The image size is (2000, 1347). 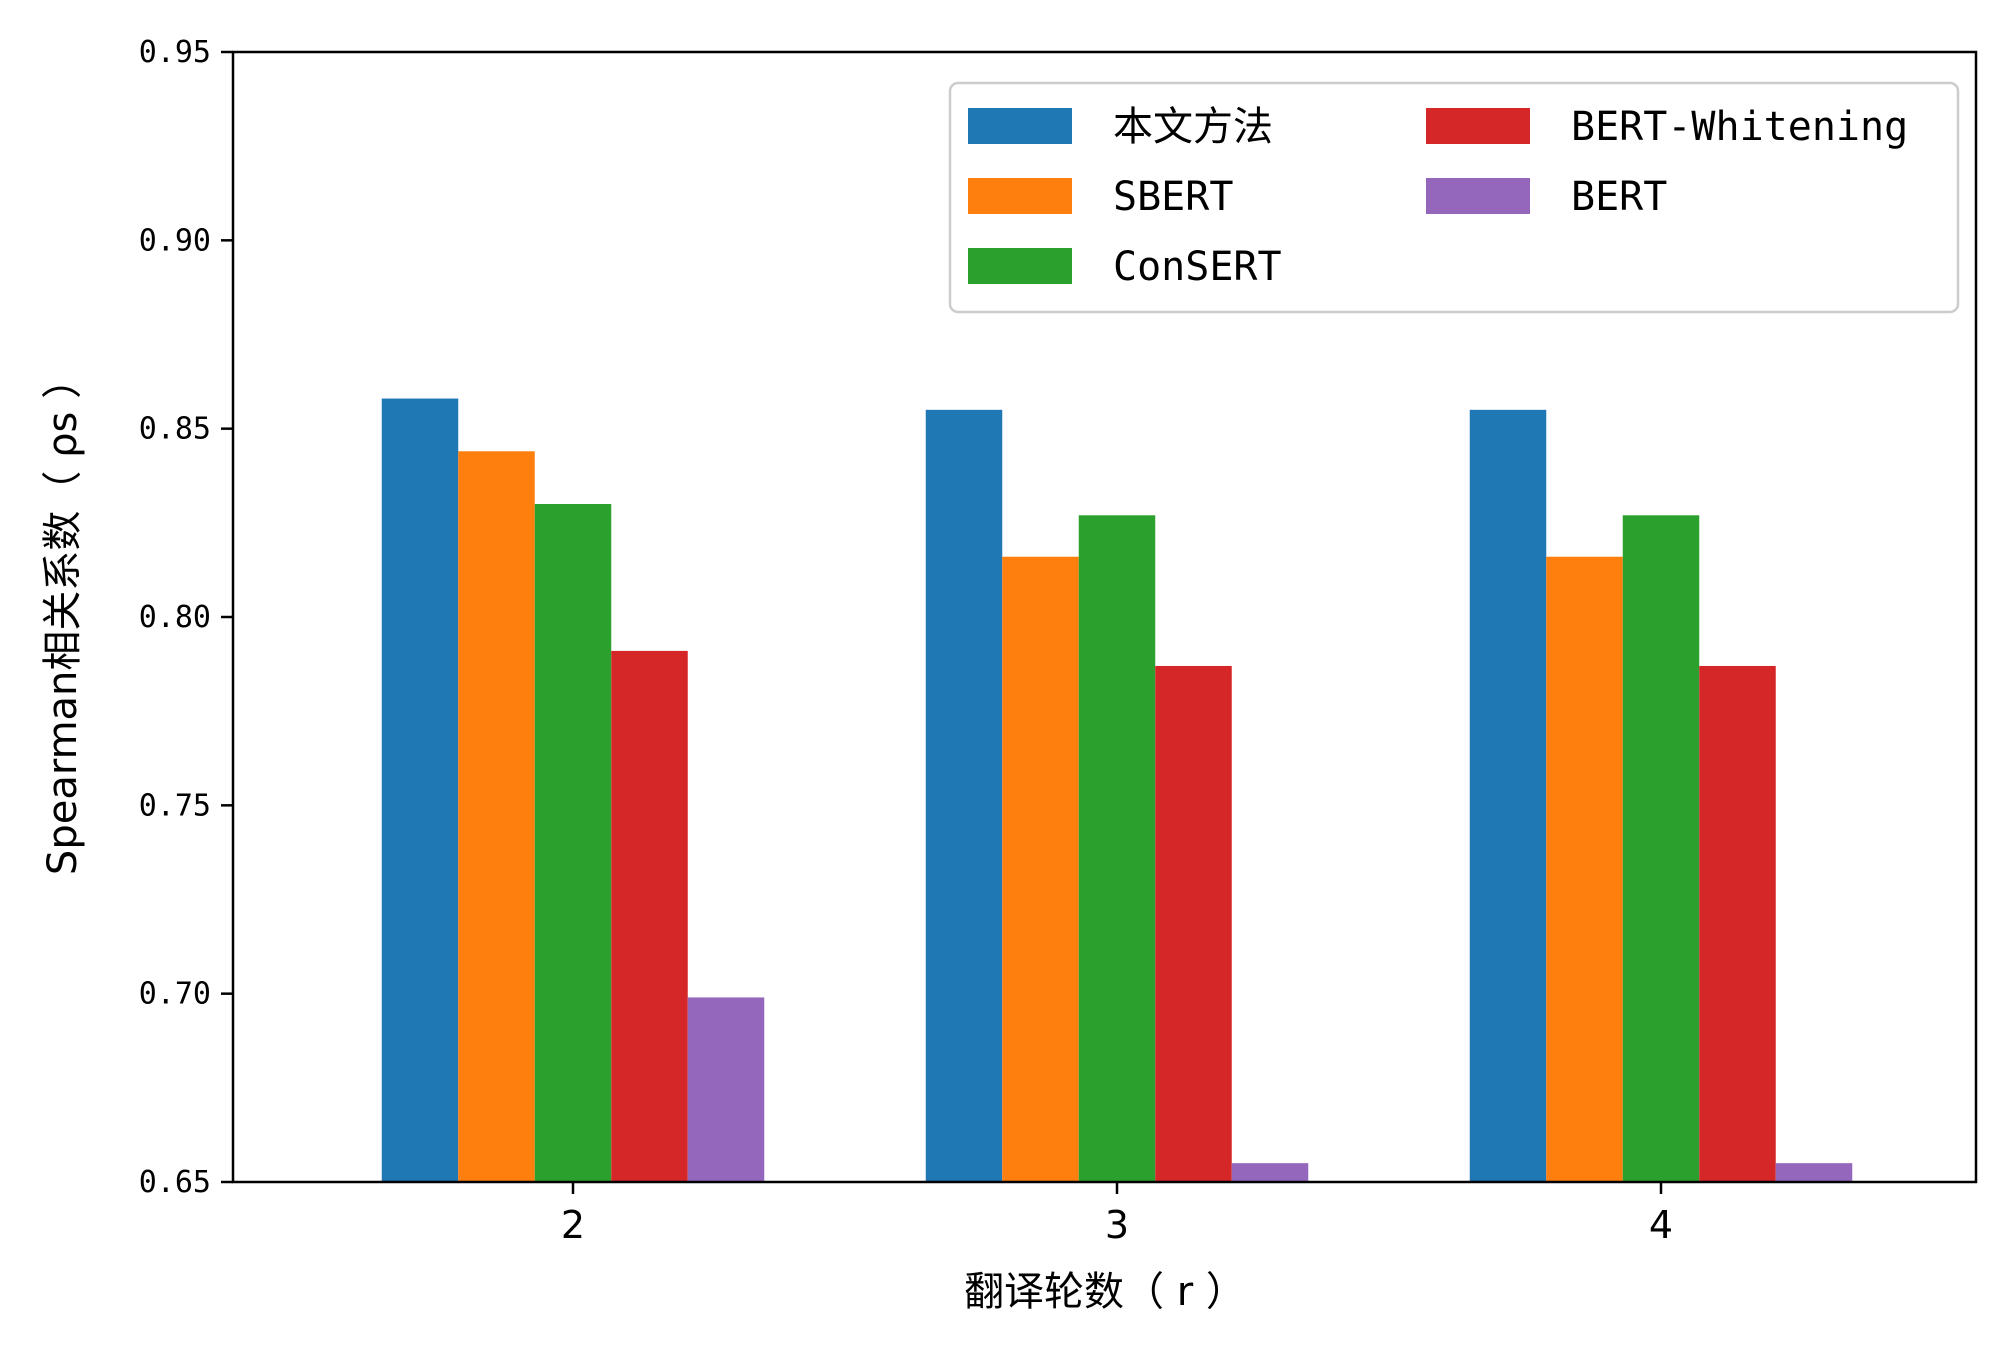 I want to click on x-axis-label: 翻译轮数（ r ）, so click(x=1105, y=1292).